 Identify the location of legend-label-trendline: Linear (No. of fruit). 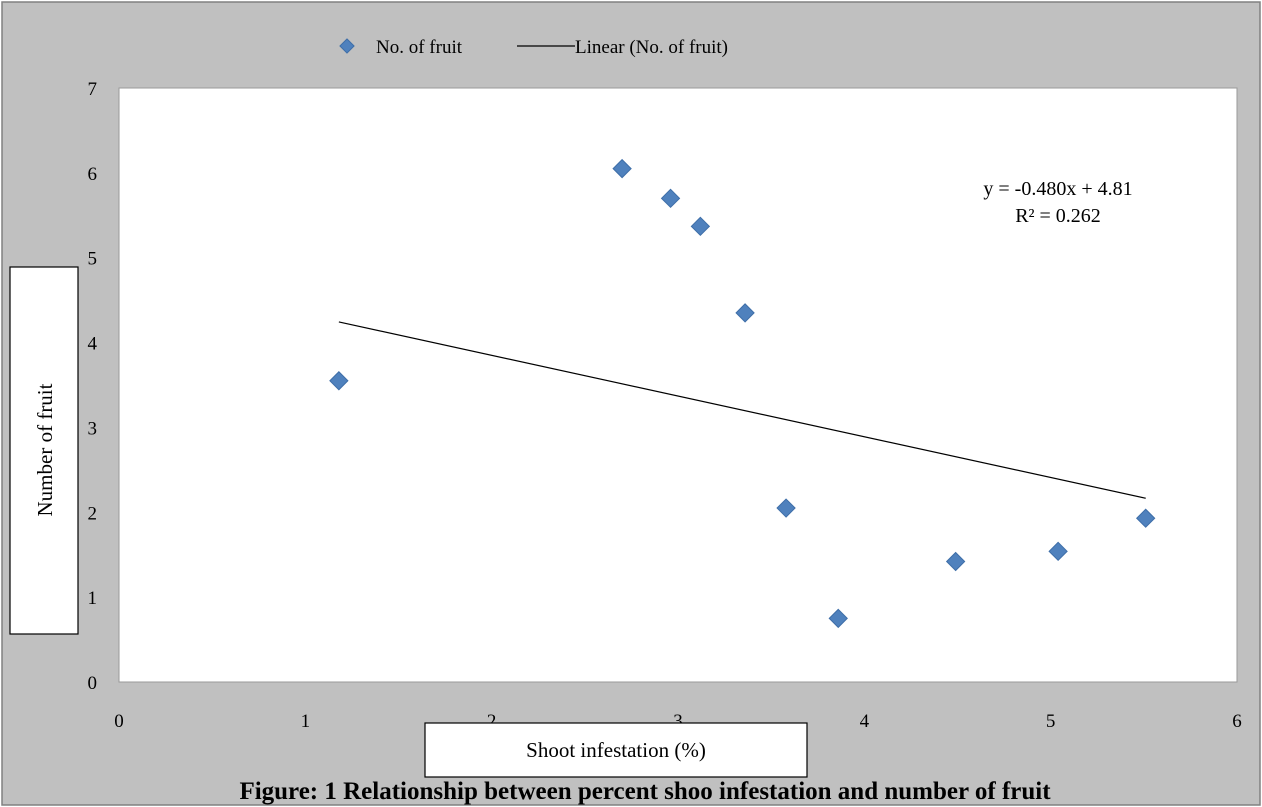
(651, 47).